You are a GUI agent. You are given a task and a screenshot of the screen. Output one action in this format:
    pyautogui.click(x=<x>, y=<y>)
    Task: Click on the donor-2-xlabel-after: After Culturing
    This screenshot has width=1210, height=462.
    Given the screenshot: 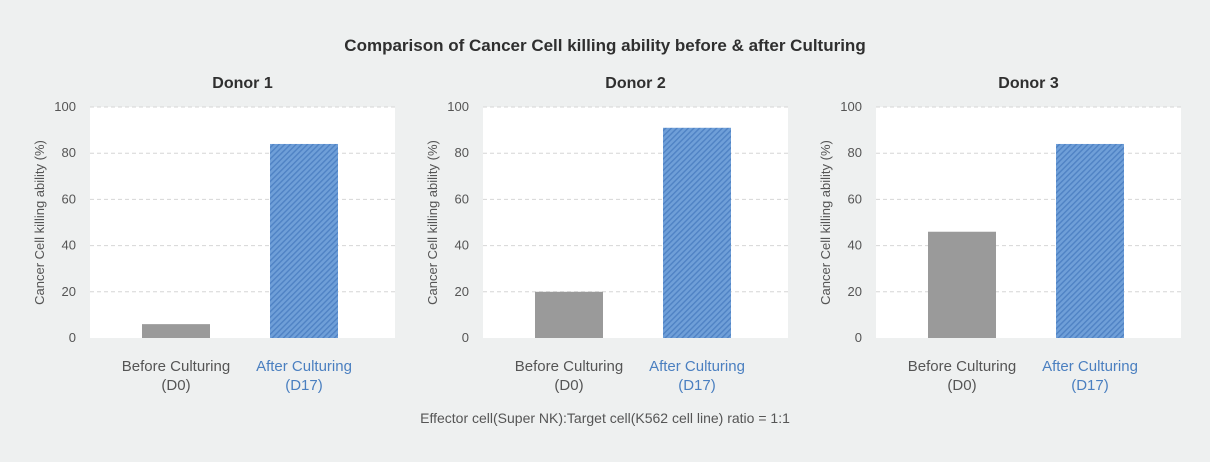 What is the action you would take?
    pyautogui.click(x=697, y=366)
    